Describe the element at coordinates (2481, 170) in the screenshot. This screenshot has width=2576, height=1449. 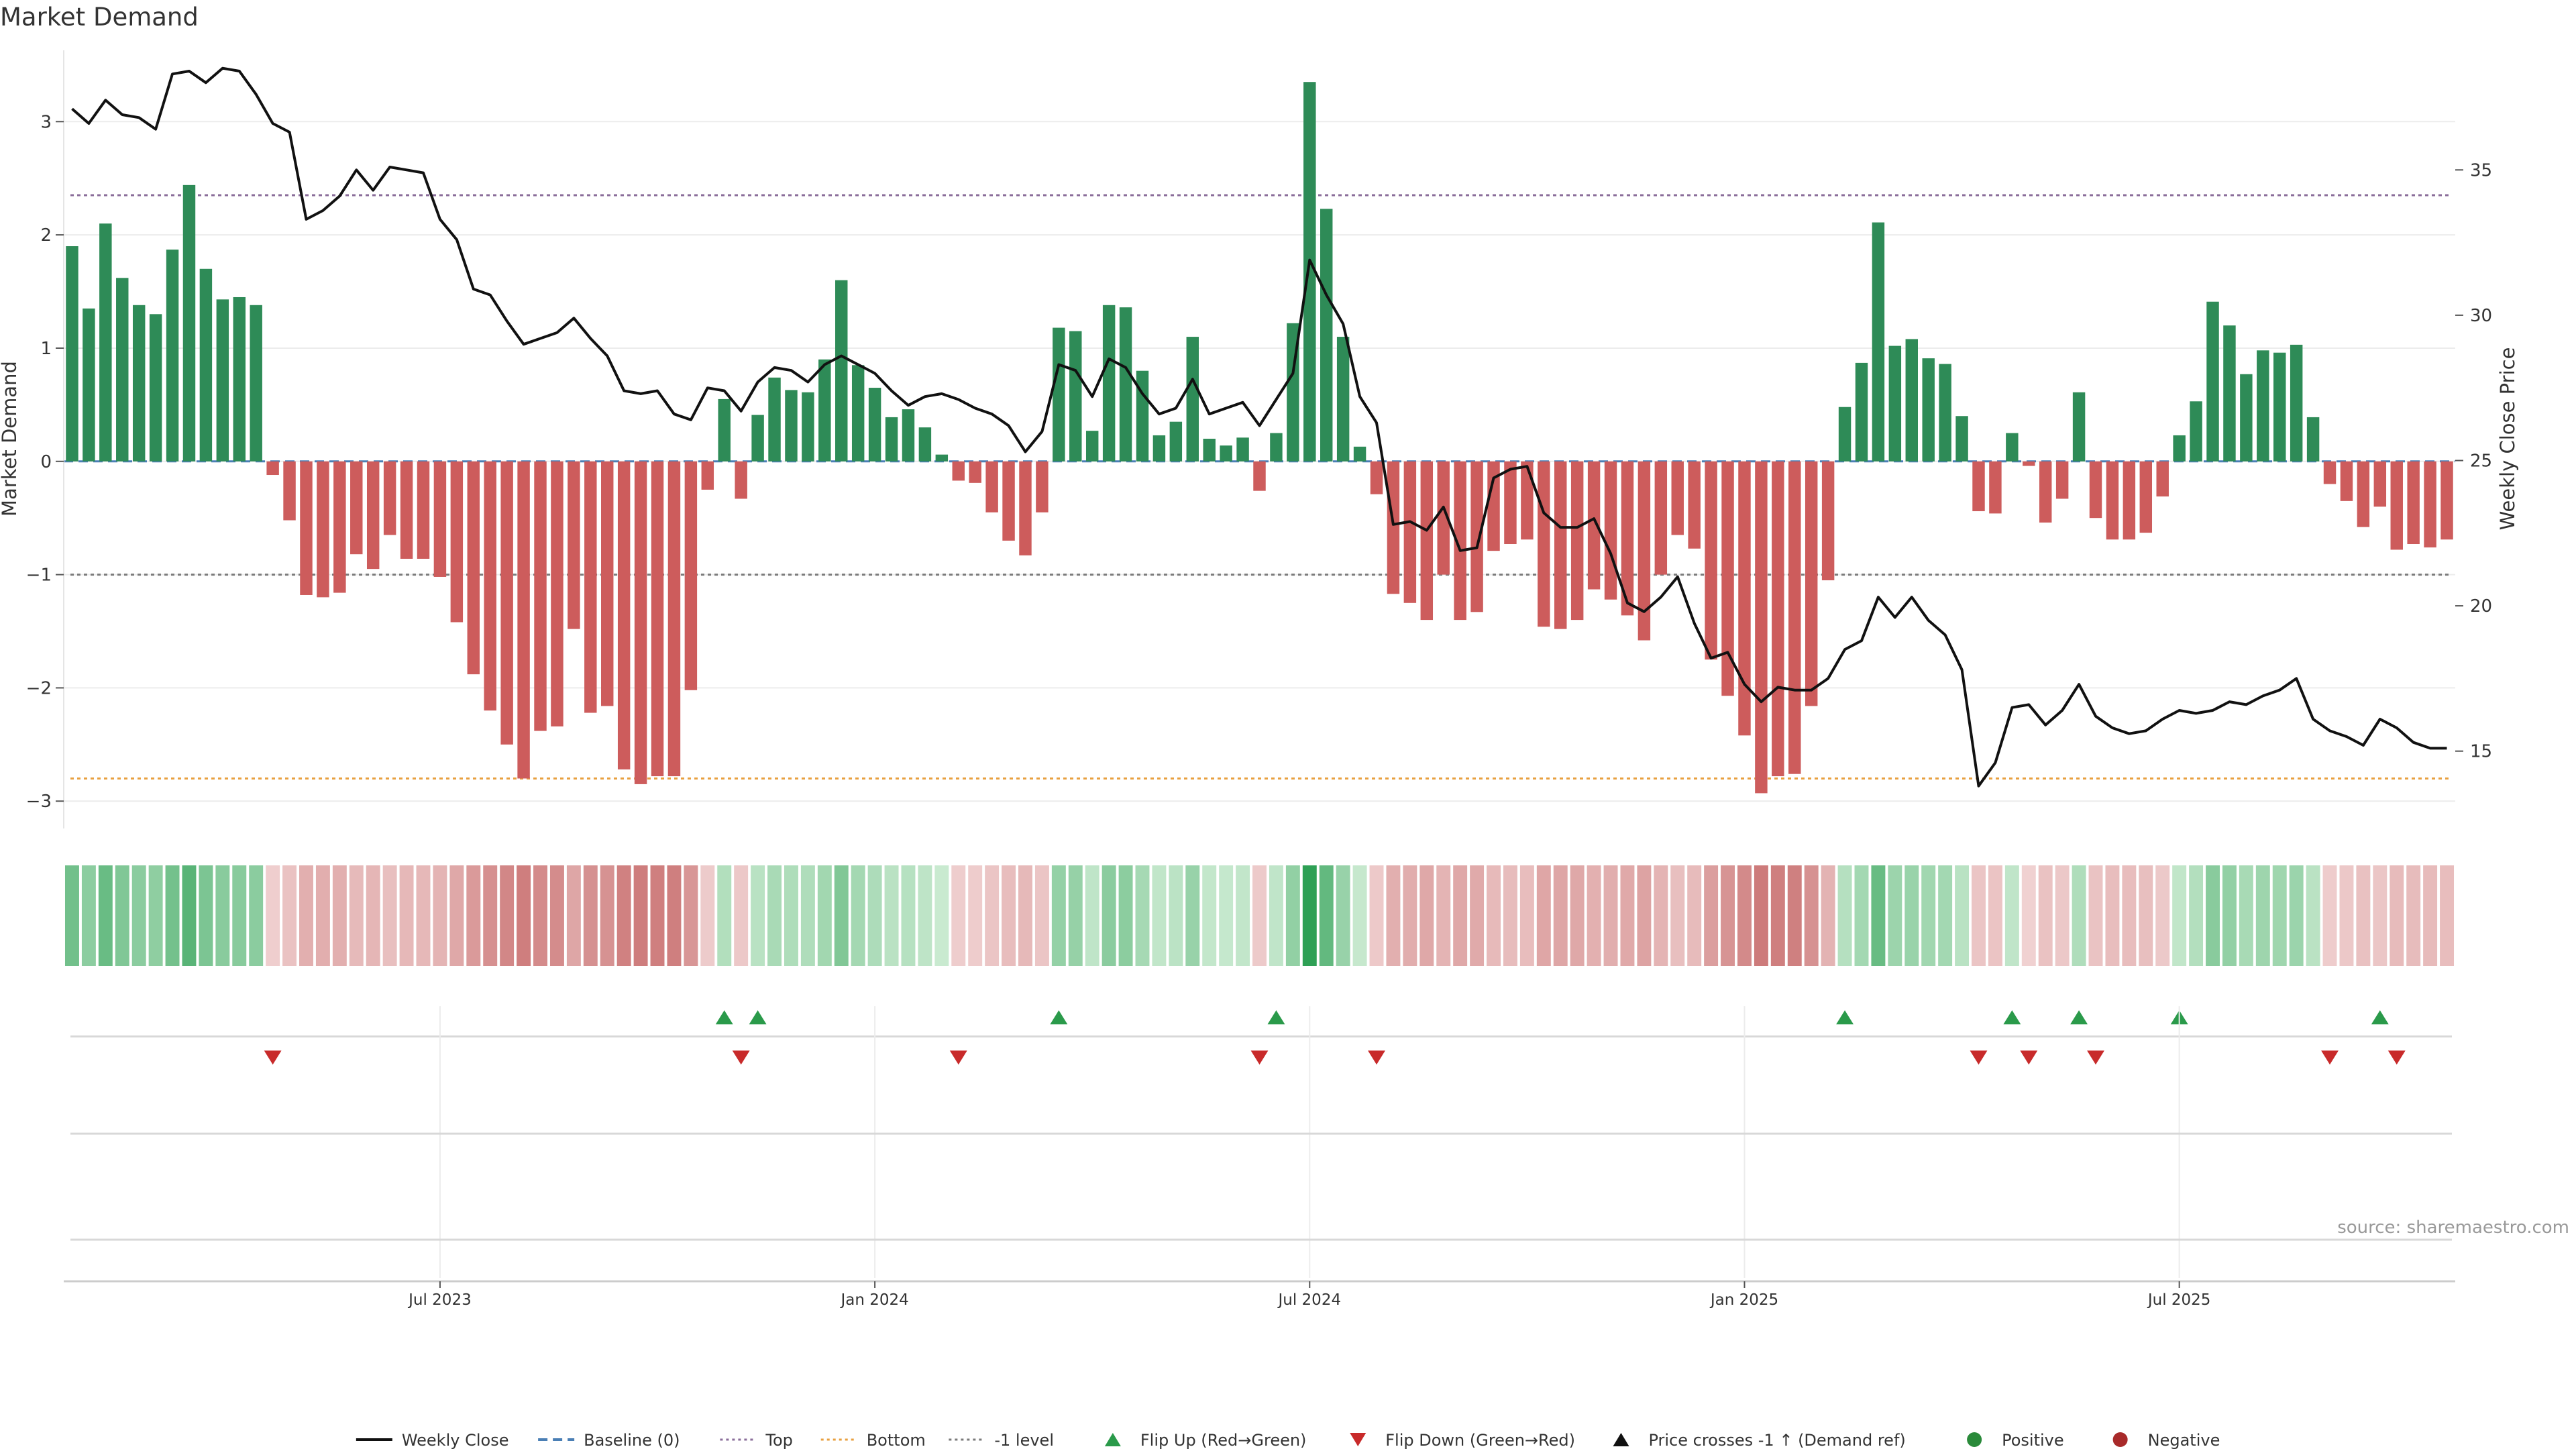
I see `right-tick-label: 35` at that location.